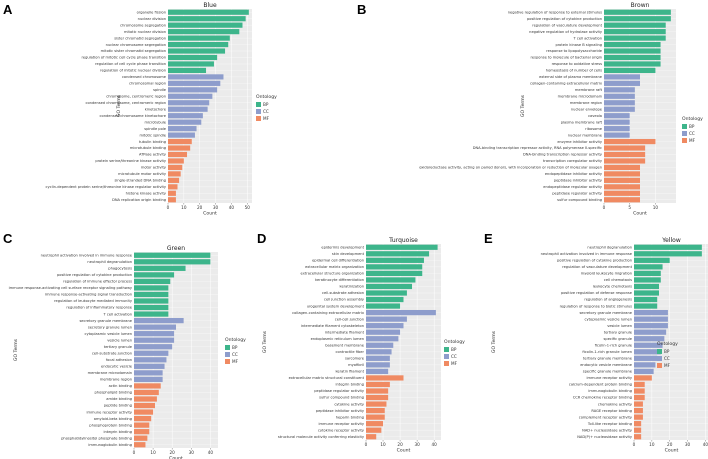  What do you see at coordinates (586, 103) in the screenshot?
I see `term-label: membrane region` at bounding box center [586, 103].